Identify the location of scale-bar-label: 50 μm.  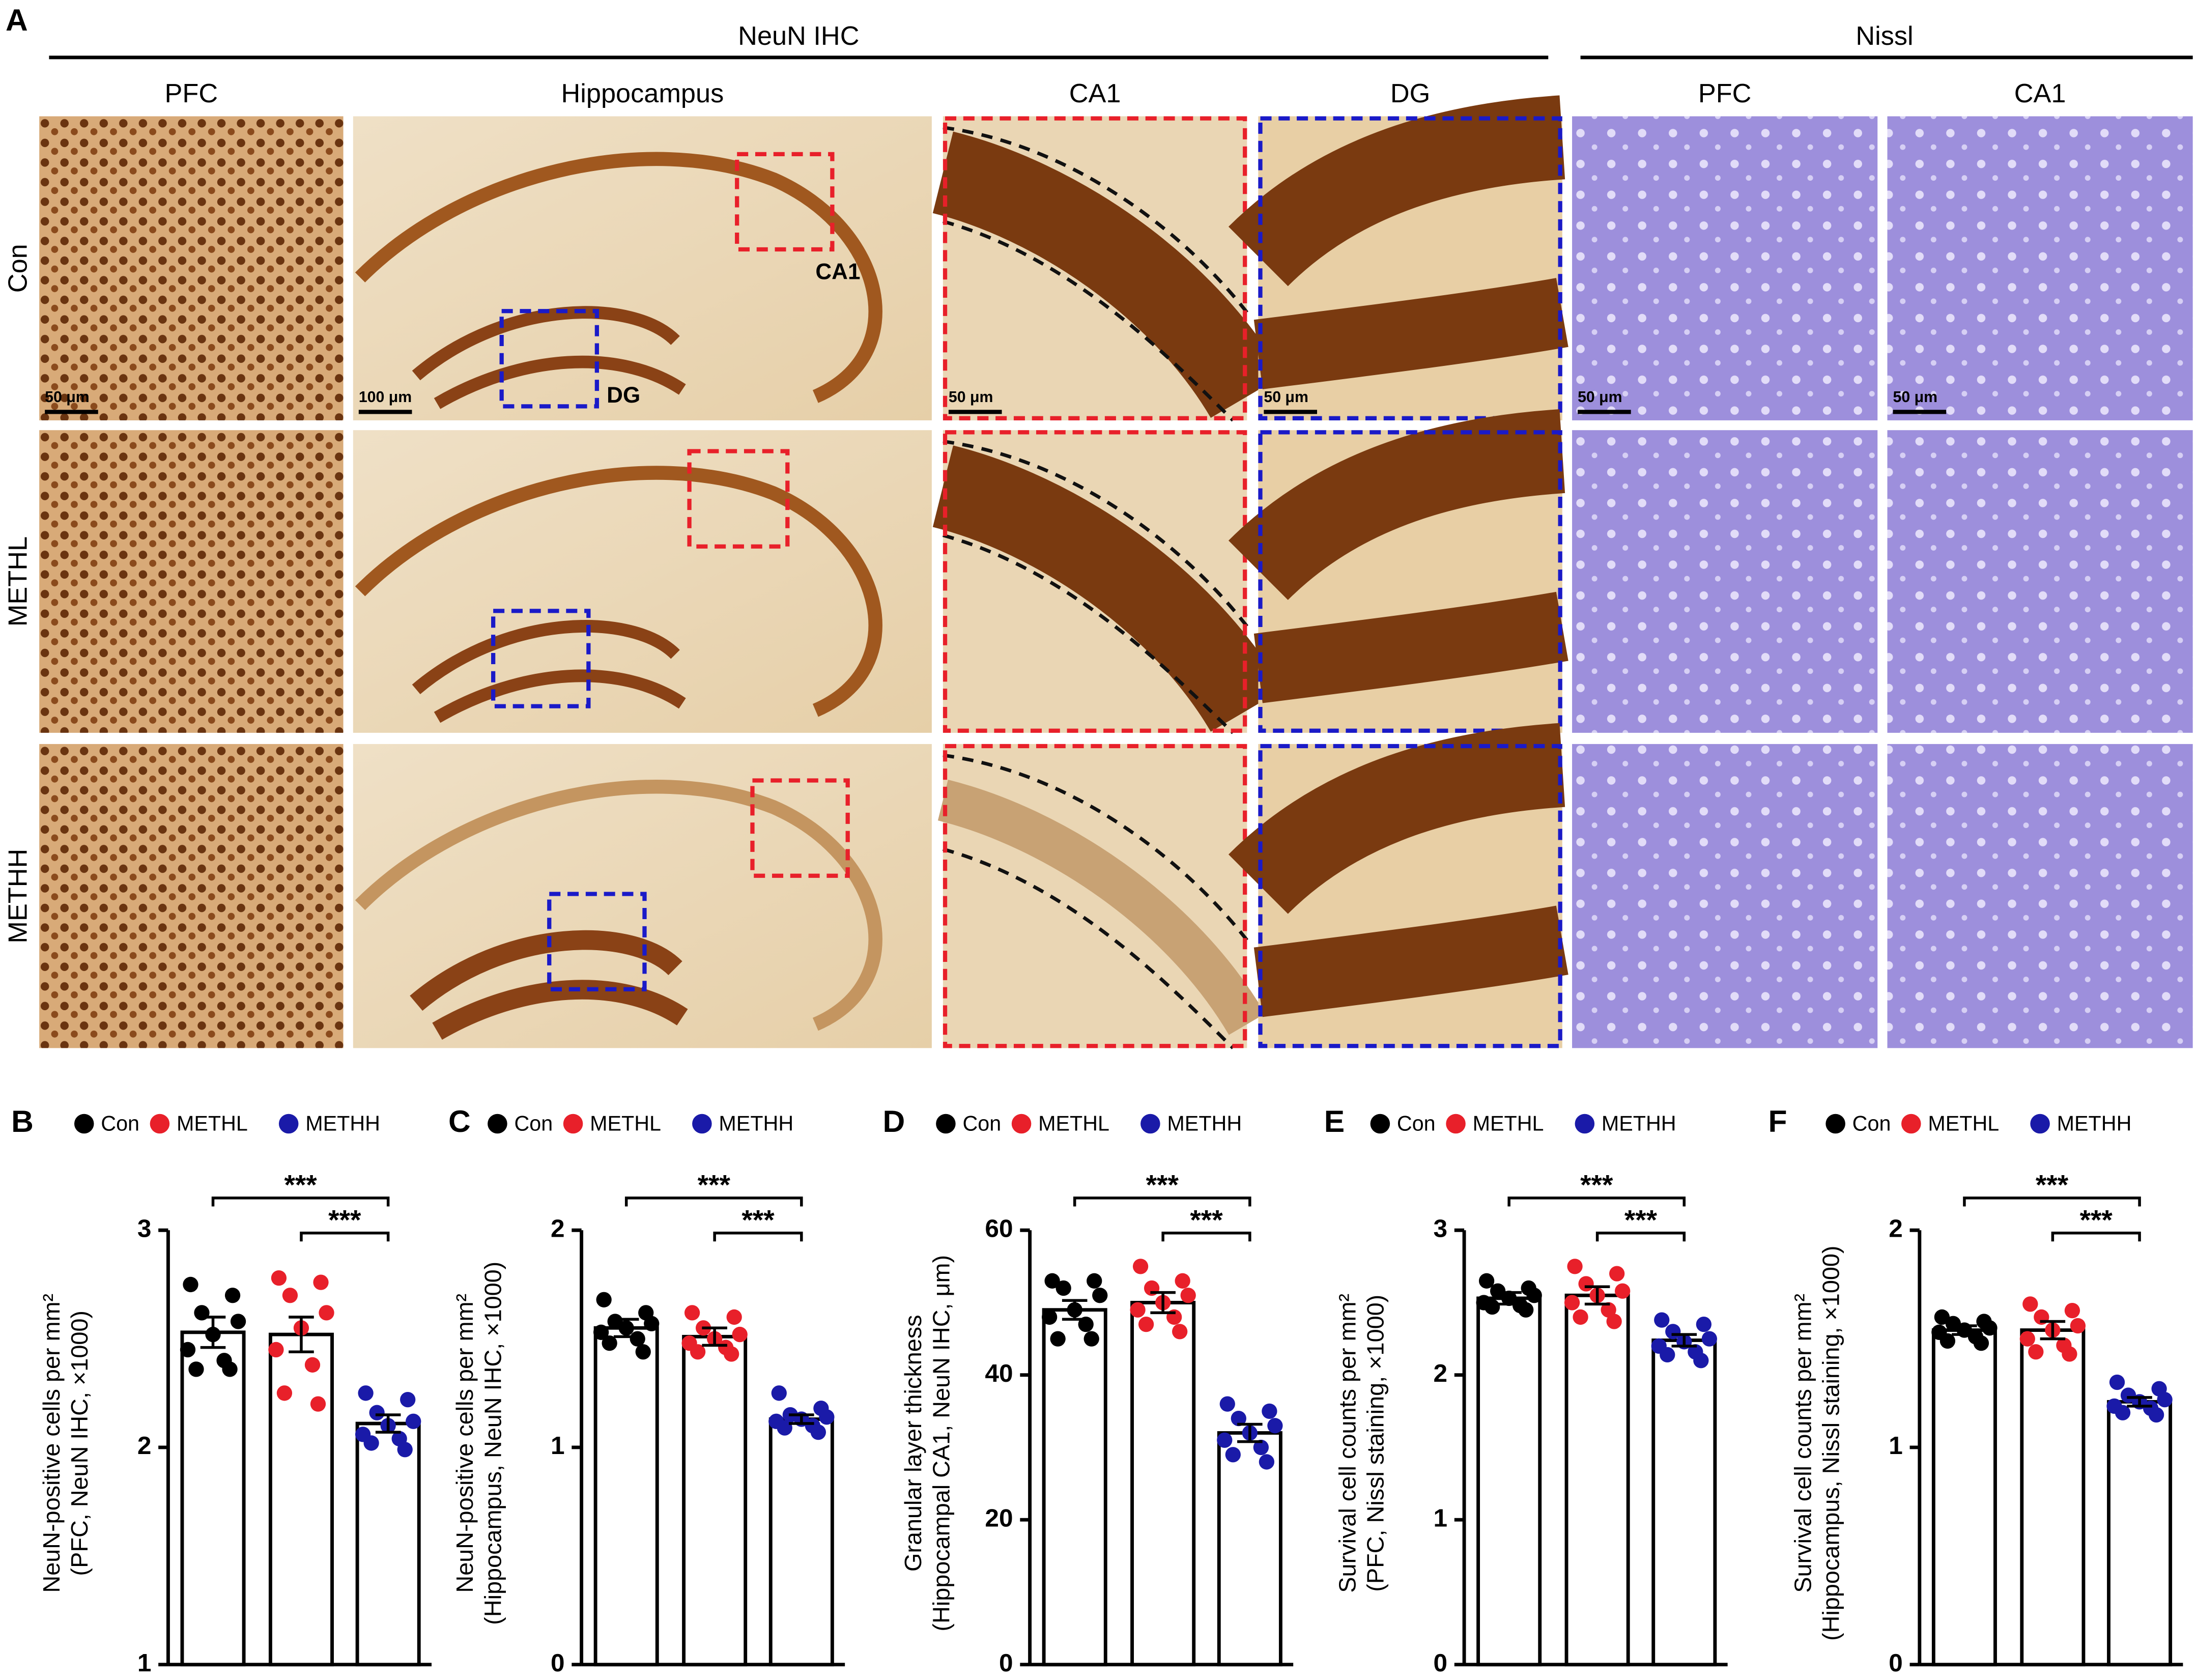
(1600, 397).